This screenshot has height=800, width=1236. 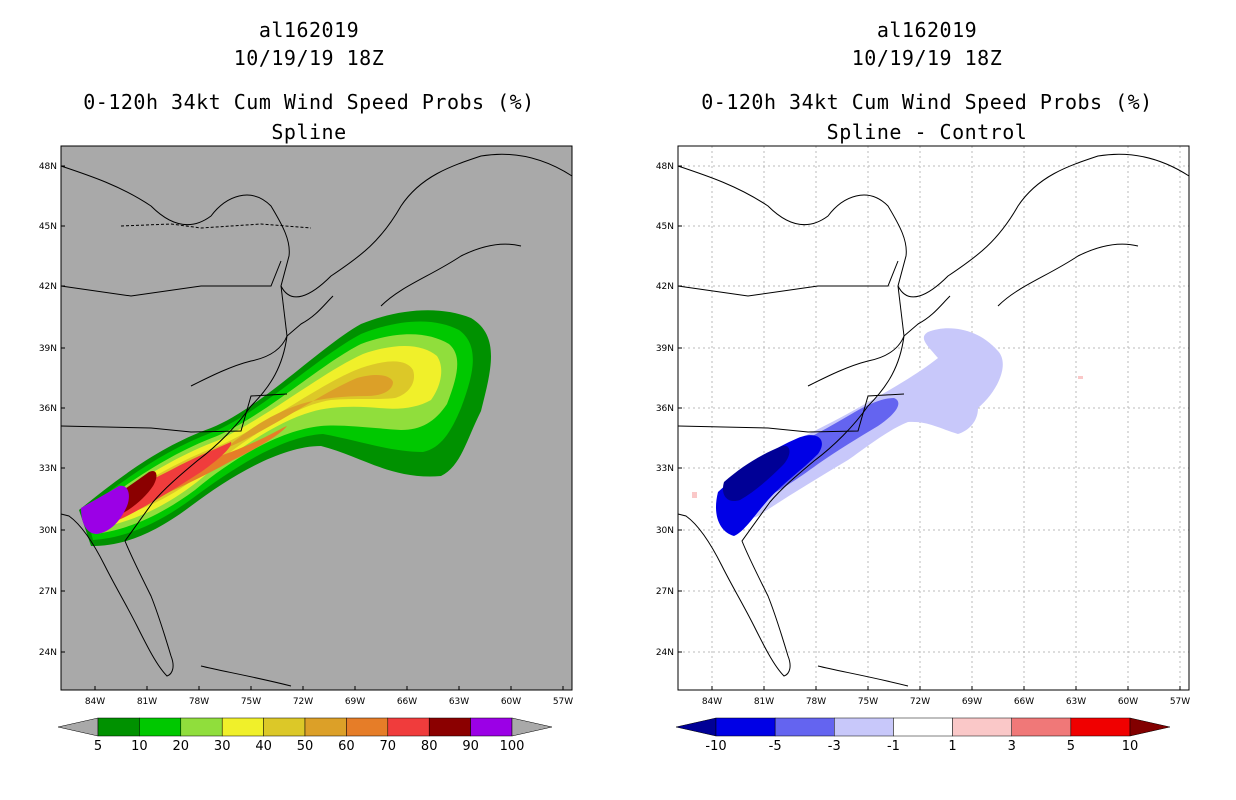 I want to click on colorbar-left: 5 10 20 30 40 50 60 70 80 90 100, so click(x=305, y=735).